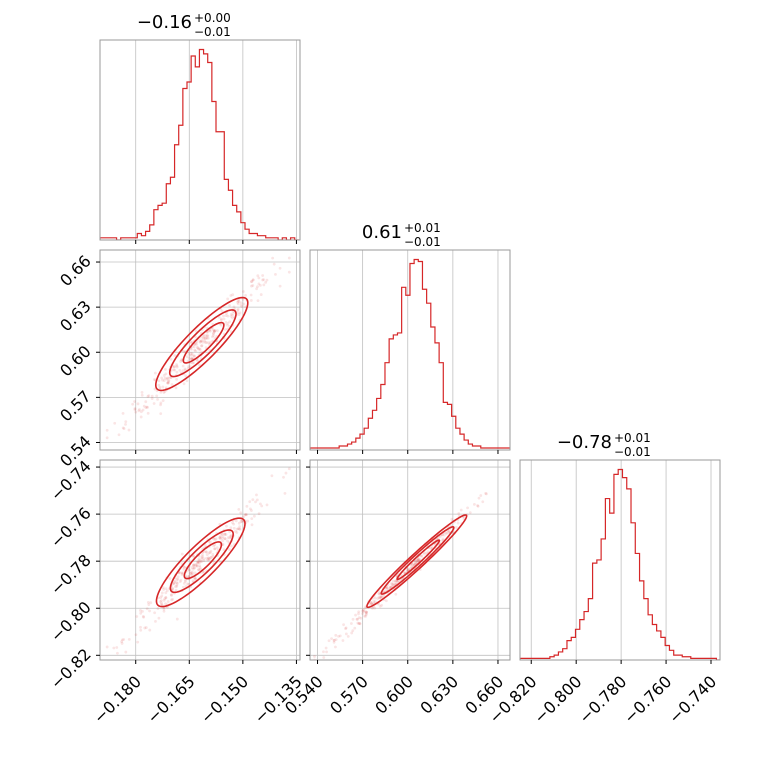 This screenshot has height=760, width=760. I want to click on y-tick-label: −0.76, so click(71, 528).